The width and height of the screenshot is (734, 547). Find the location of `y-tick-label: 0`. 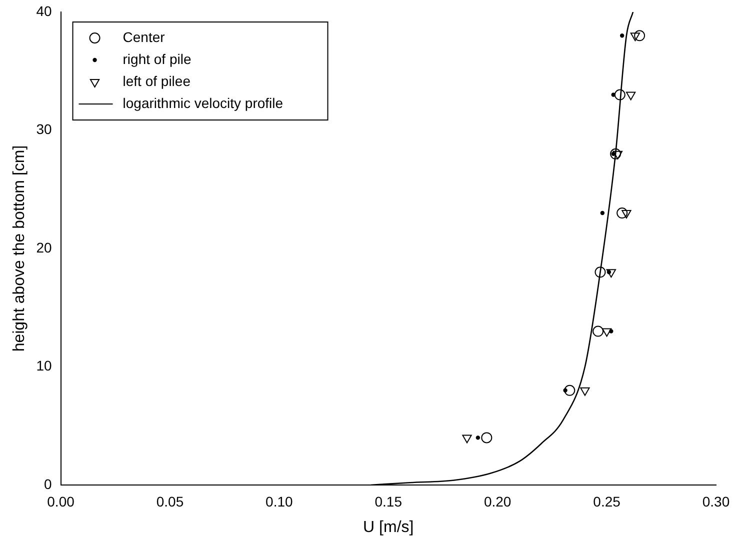

y-tick-label: 0 is located at coordinates (48, 484).